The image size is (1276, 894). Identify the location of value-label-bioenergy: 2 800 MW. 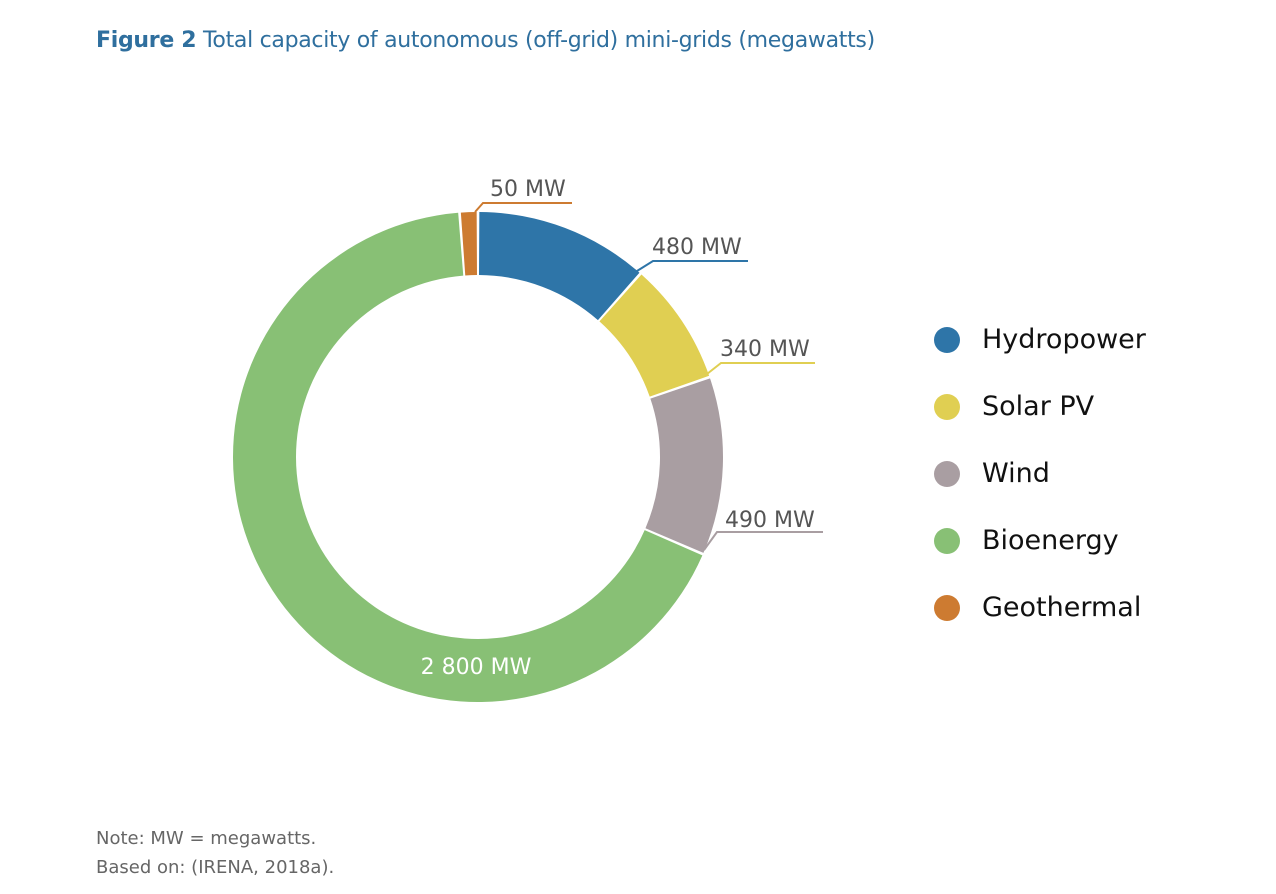
(476, 667).